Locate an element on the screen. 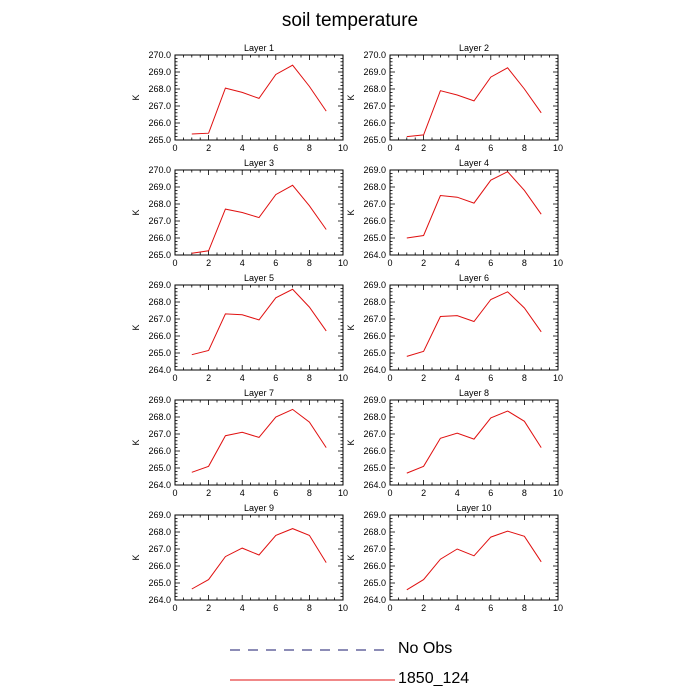 This screenshot has width=700, height=700. panel-title: Layer 10 is located at coordinates (473, 508).